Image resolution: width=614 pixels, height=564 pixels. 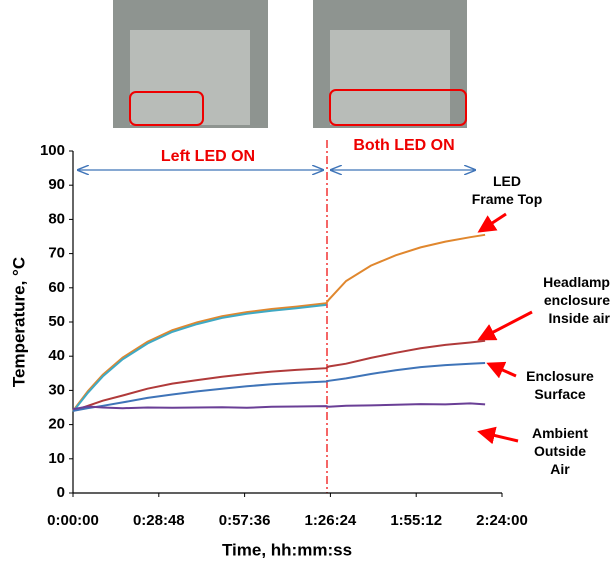 I want to click on annotation: Both LED ON, so click(x=403, y=145).